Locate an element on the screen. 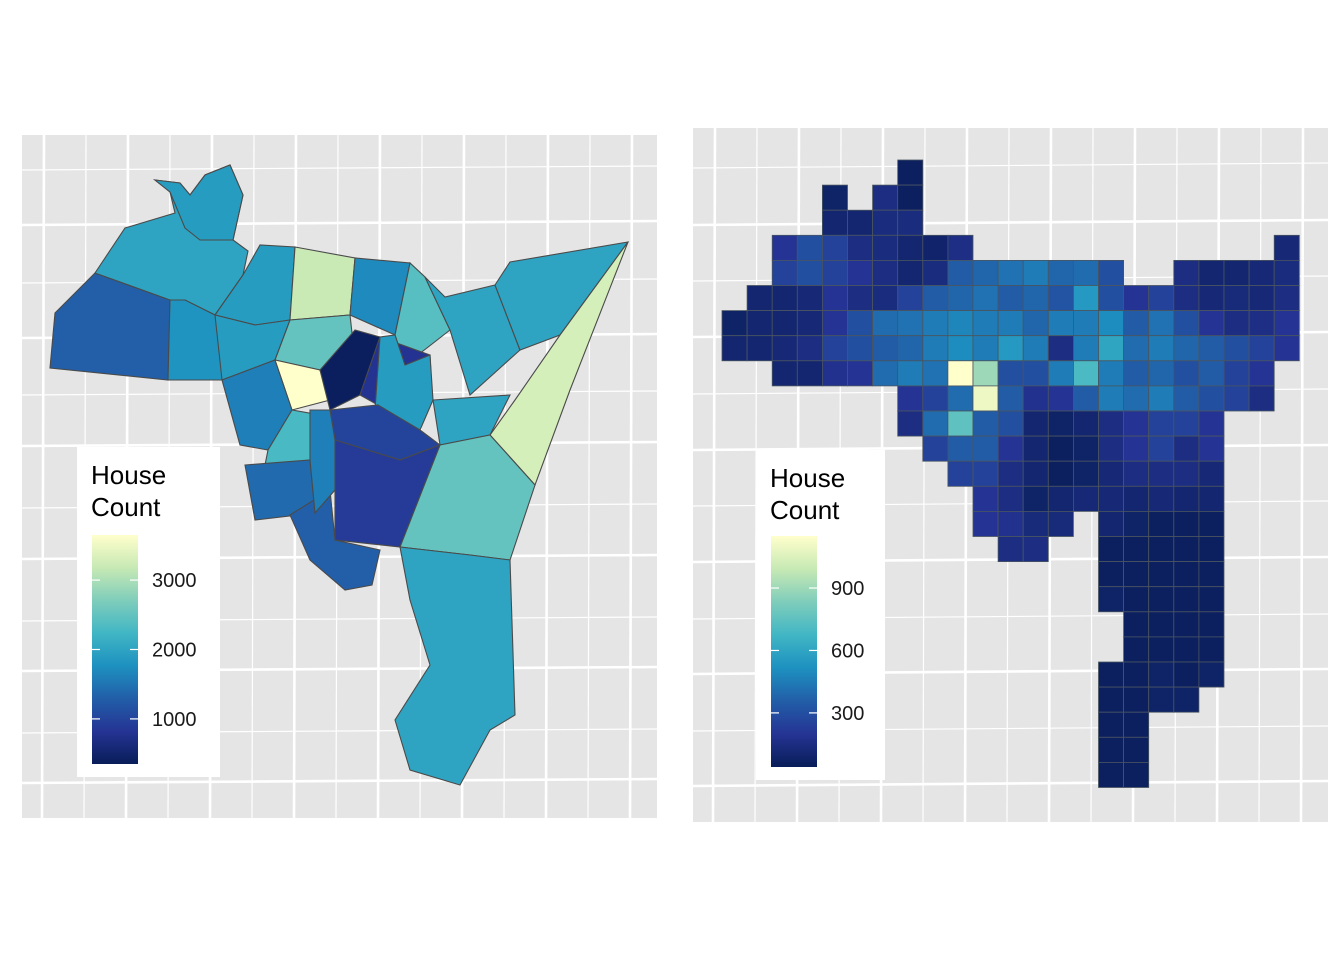  tick-label: 3000 is located at coordinates (174, 581).